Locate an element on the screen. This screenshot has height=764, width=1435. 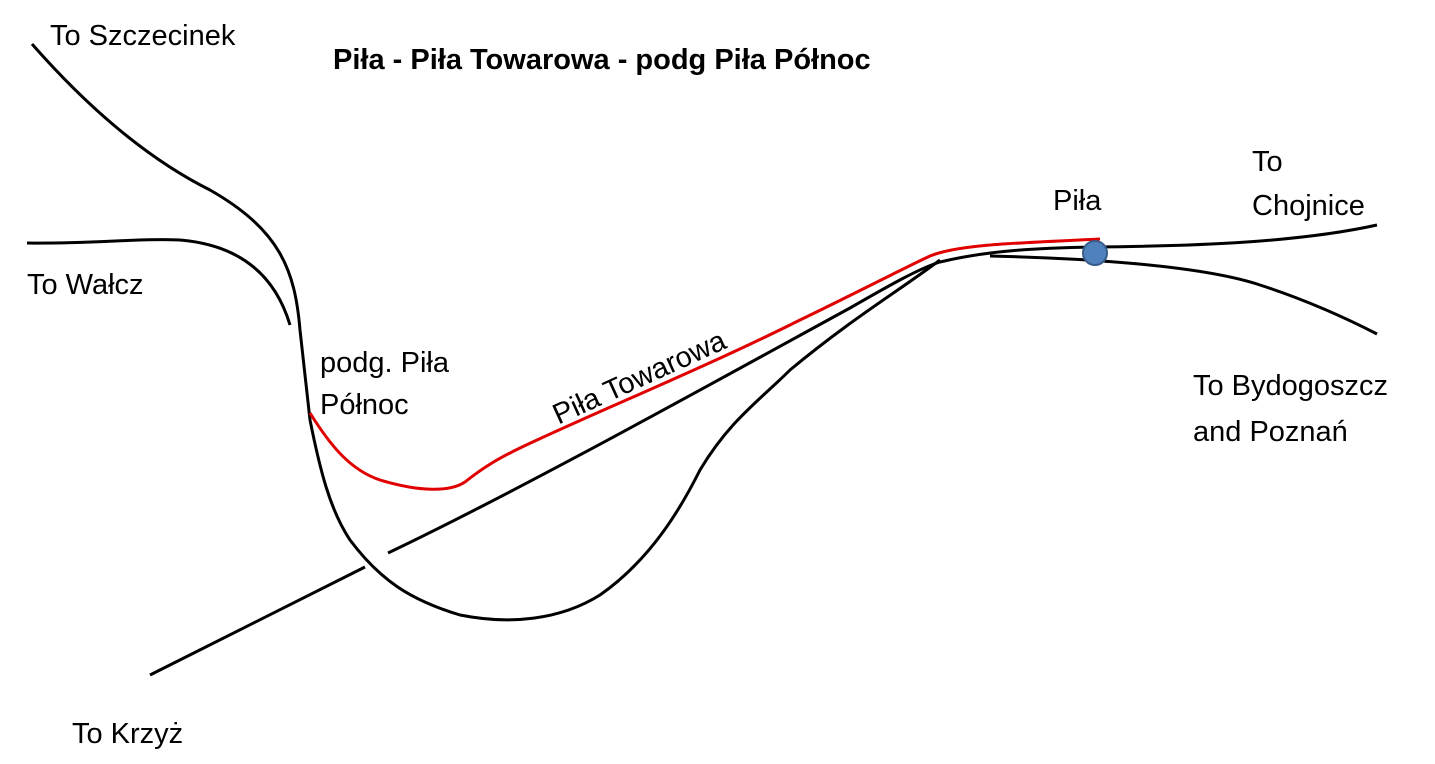
label-to-szczecinek: To Szczecinek is located at coordinates (142, 36).